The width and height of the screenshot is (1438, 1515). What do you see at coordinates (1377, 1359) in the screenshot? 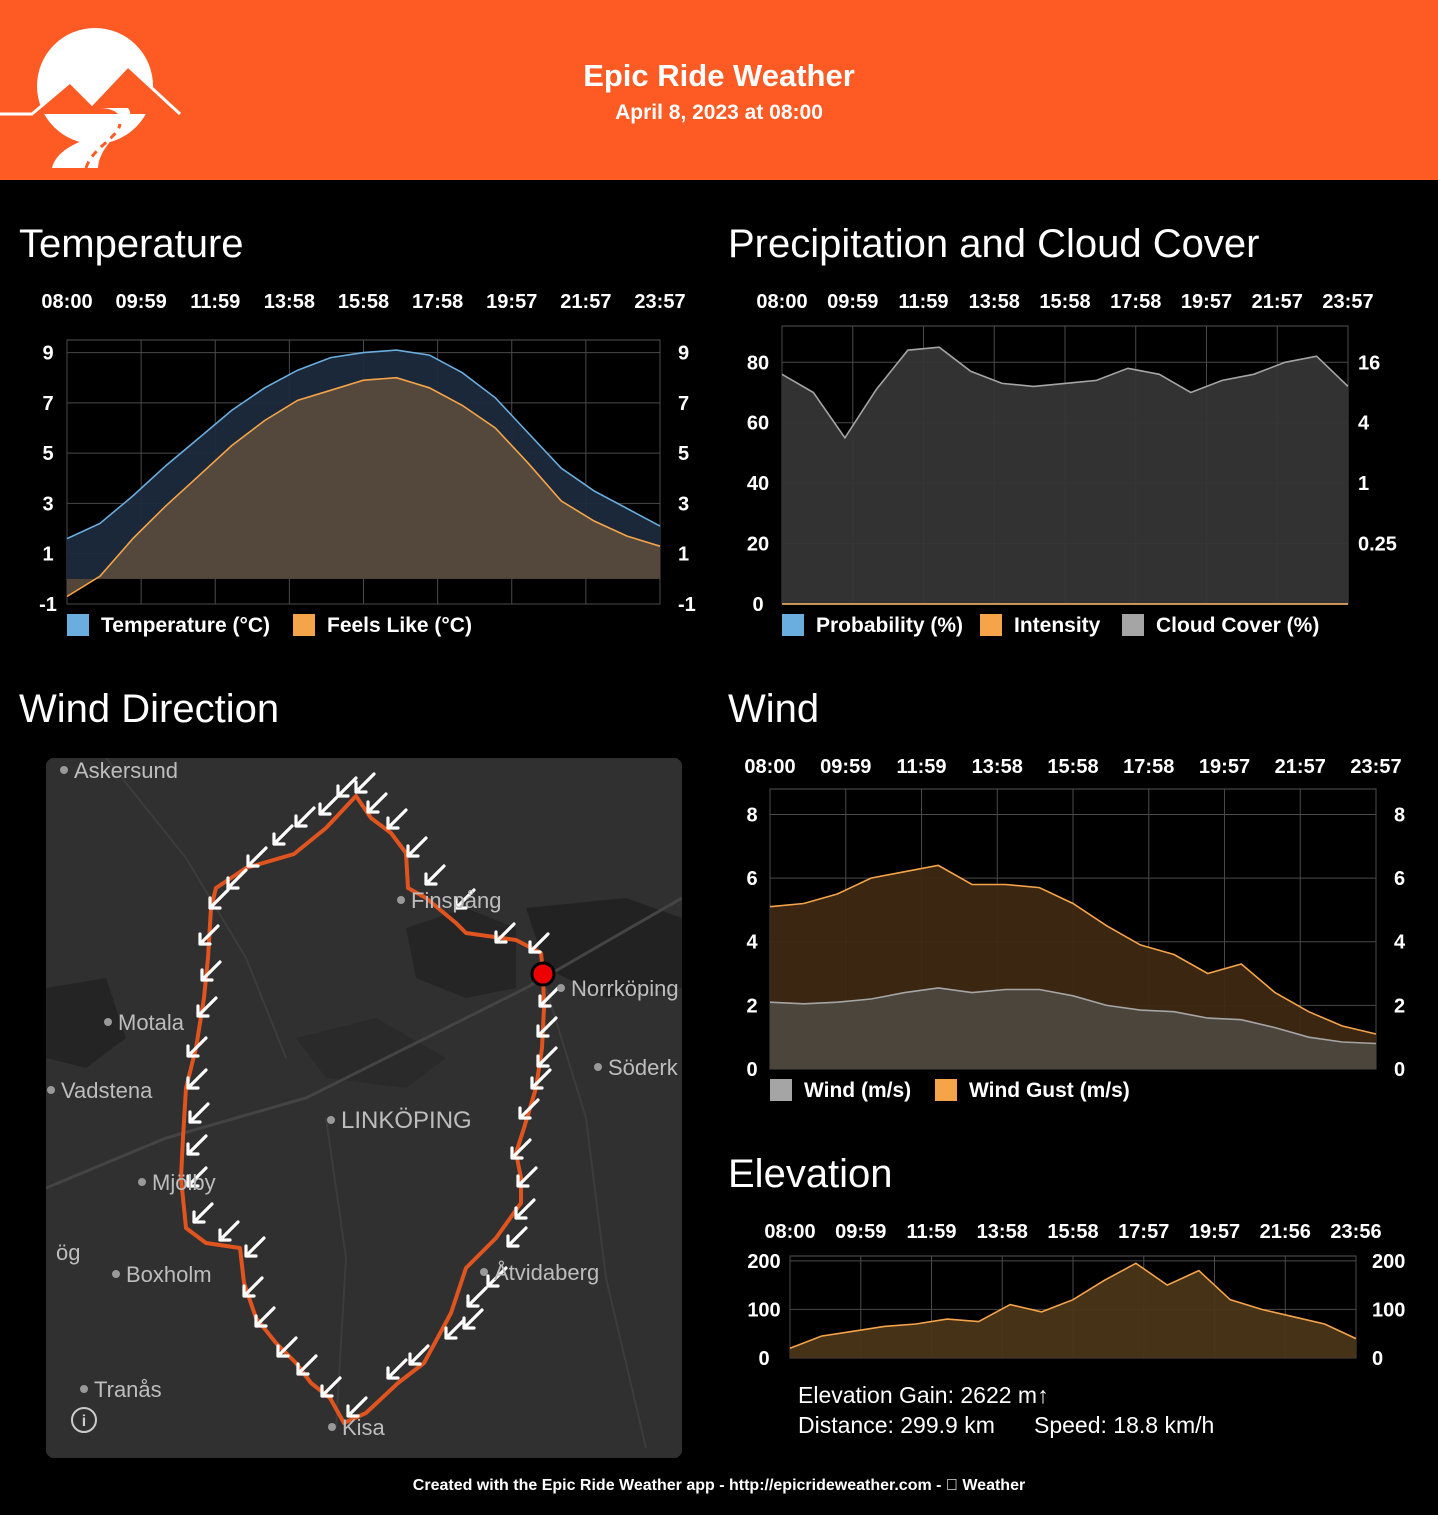
I see `y-tick-label-right: 0` at bounding box center [1377, 1359].